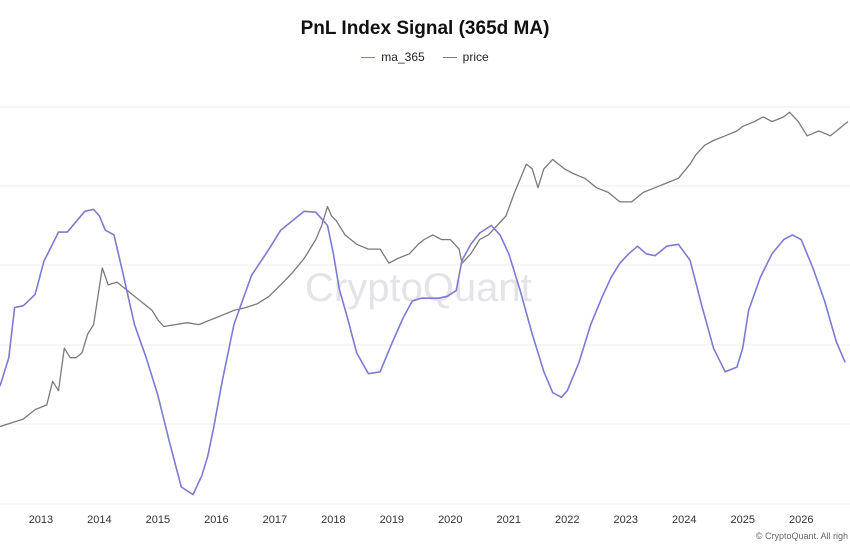 Image resolution: width=850 pixels, height=560 pixels. What do you see at coordinates (216, 520) in the screenshot?
I see `x-tick-label-2016: 2016` at bounding box center [216, 520].